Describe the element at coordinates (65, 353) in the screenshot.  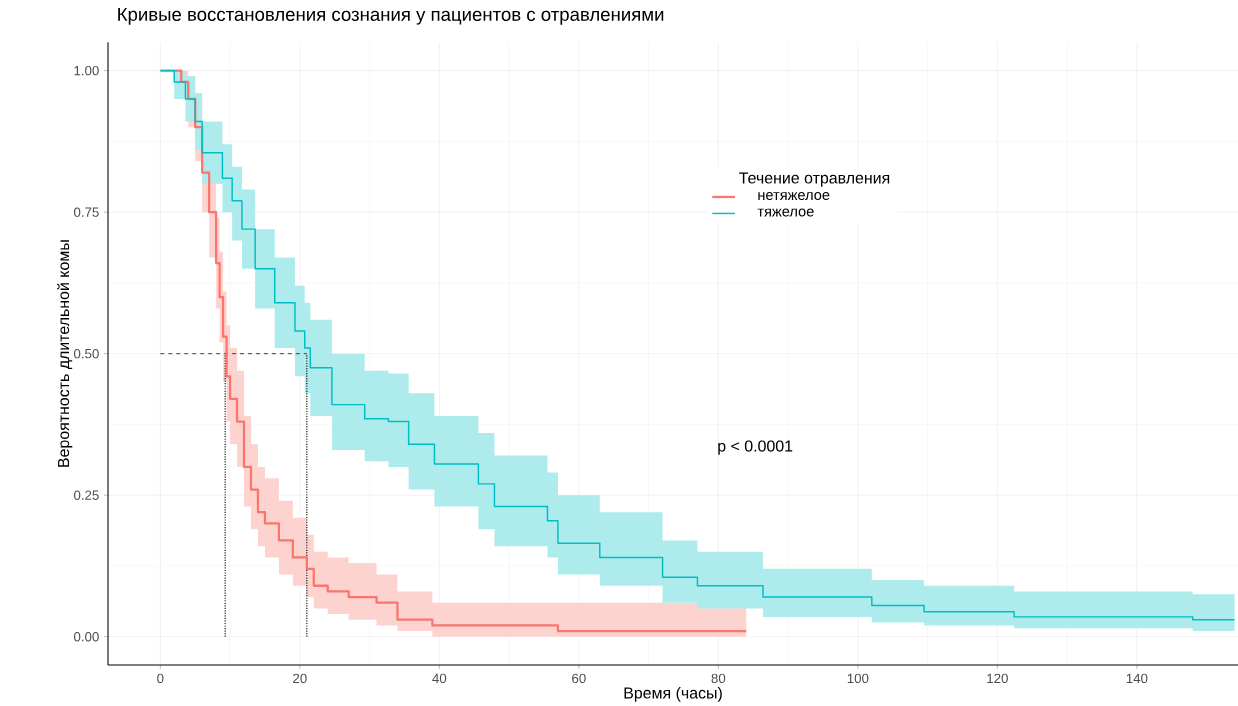
I see `y-axis-title: Вероятность длительной комы` at that location.